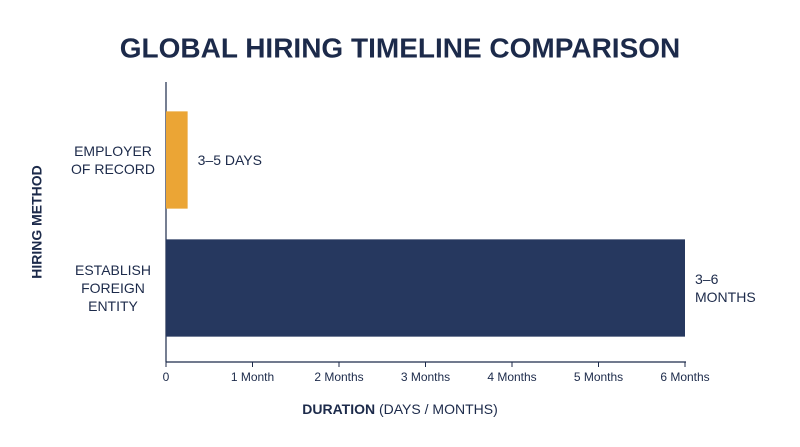 The width and height of the screenshot is (800, 447). What do you see at coordinates (425, 377) in the screenshot?
I see `x-tick-label: 3 Months` at bounding box center [425, 377].